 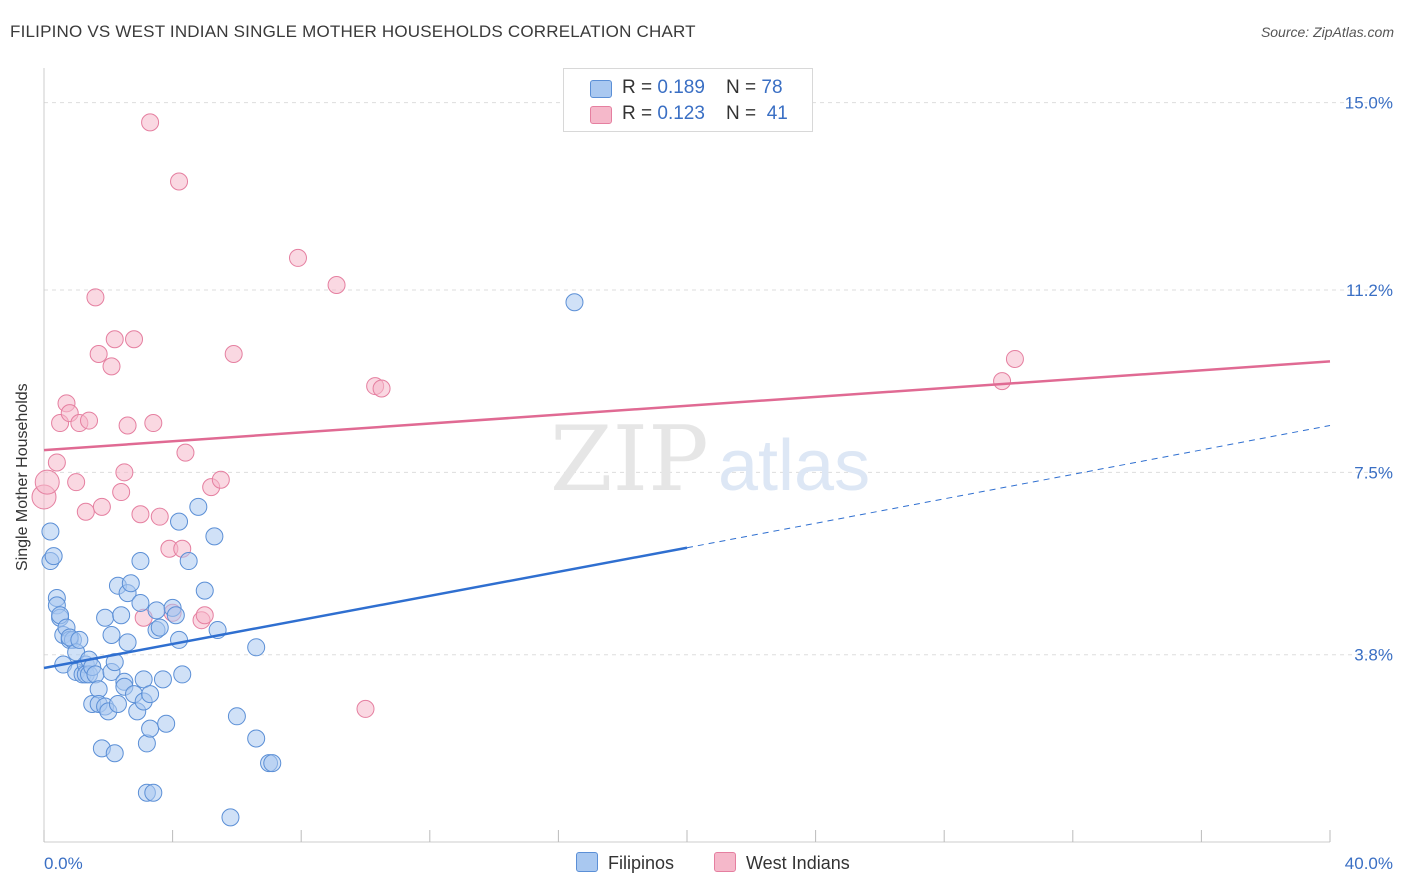 I want to click on filipinos-swatch, so click(x=601, y=89).